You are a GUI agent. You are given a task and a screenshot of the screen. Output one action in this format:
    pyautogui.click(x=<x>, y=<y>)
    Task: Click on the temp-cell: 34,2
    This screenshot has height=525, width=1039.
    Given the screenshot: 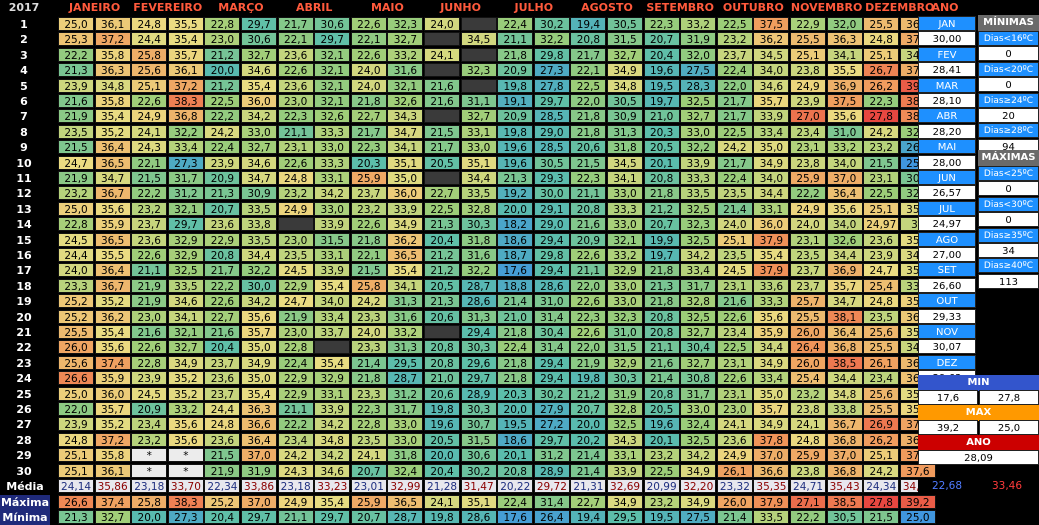 What is the action you would take?
    pyautogui.click(x=332, y=193)
    